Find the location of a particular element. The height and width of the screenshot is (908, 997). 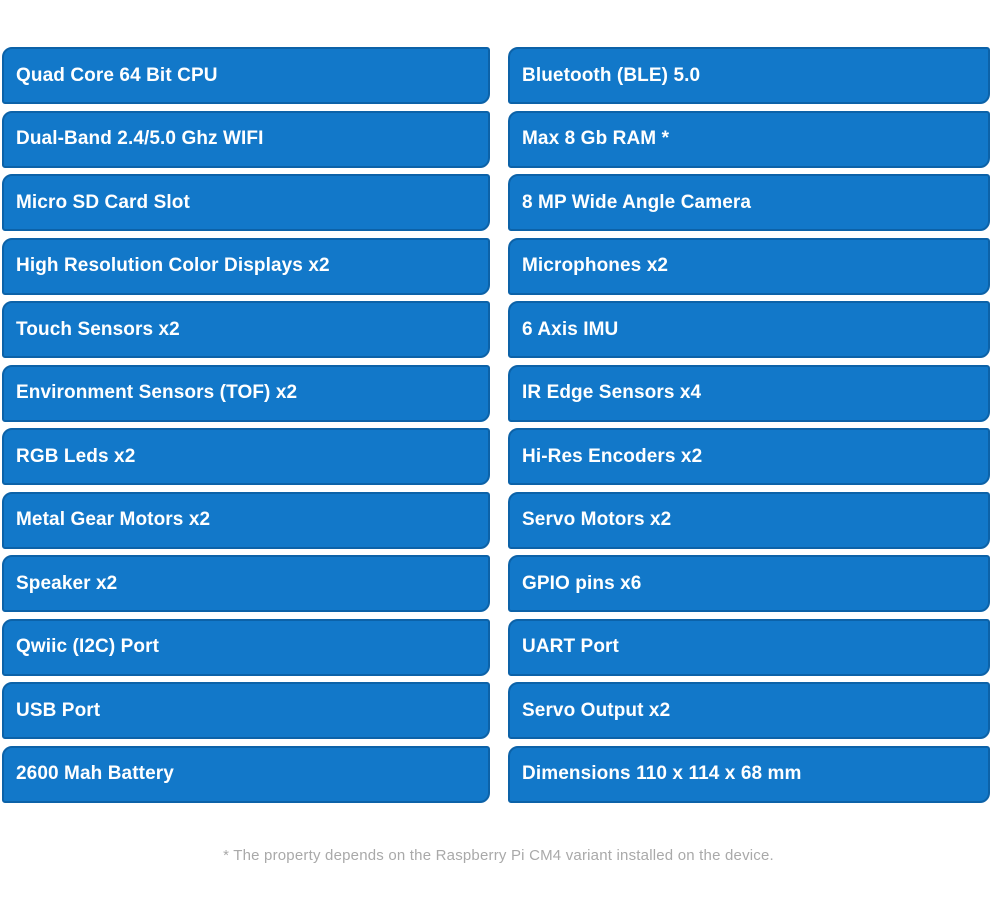

spec-item: Microphones x2 is located at coordinates (749, 266).